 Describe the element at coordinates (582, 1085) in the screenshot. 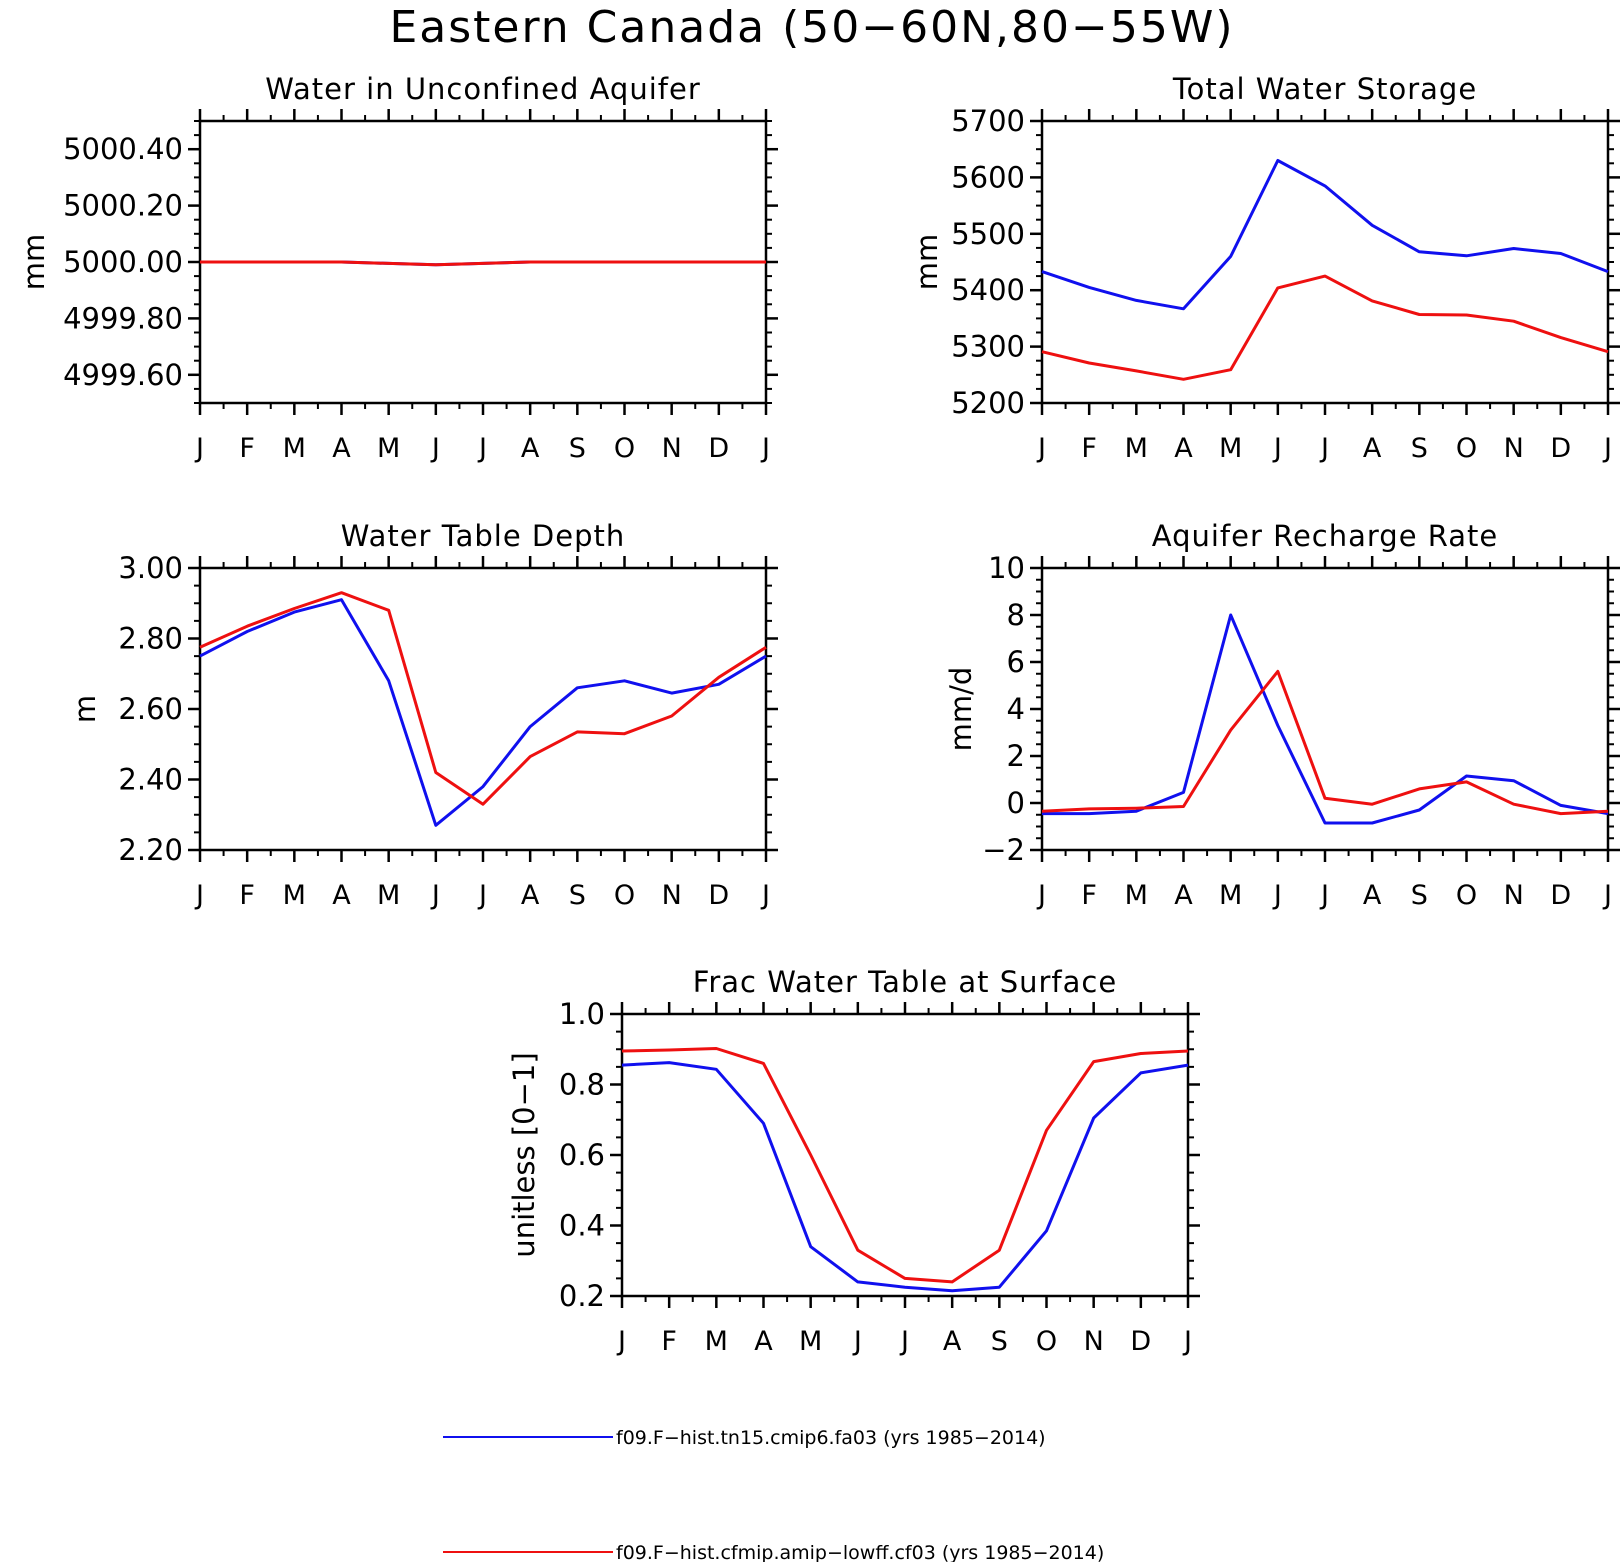

I see `y-tick-label: 0.8` at that location.